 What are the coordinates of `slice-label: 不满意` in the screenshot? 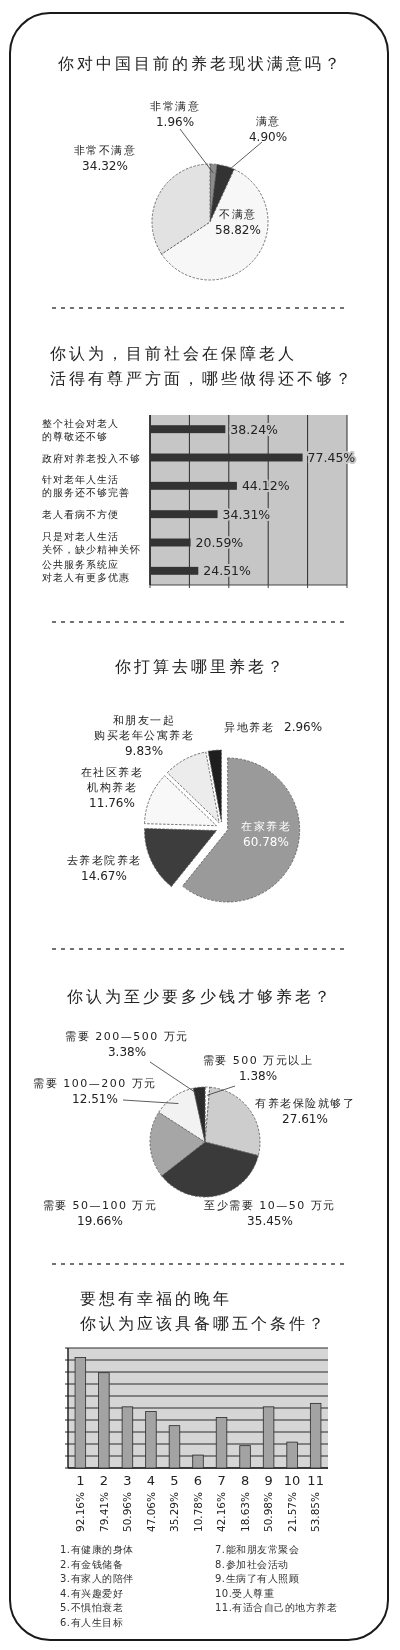 It's located at (238, 214).